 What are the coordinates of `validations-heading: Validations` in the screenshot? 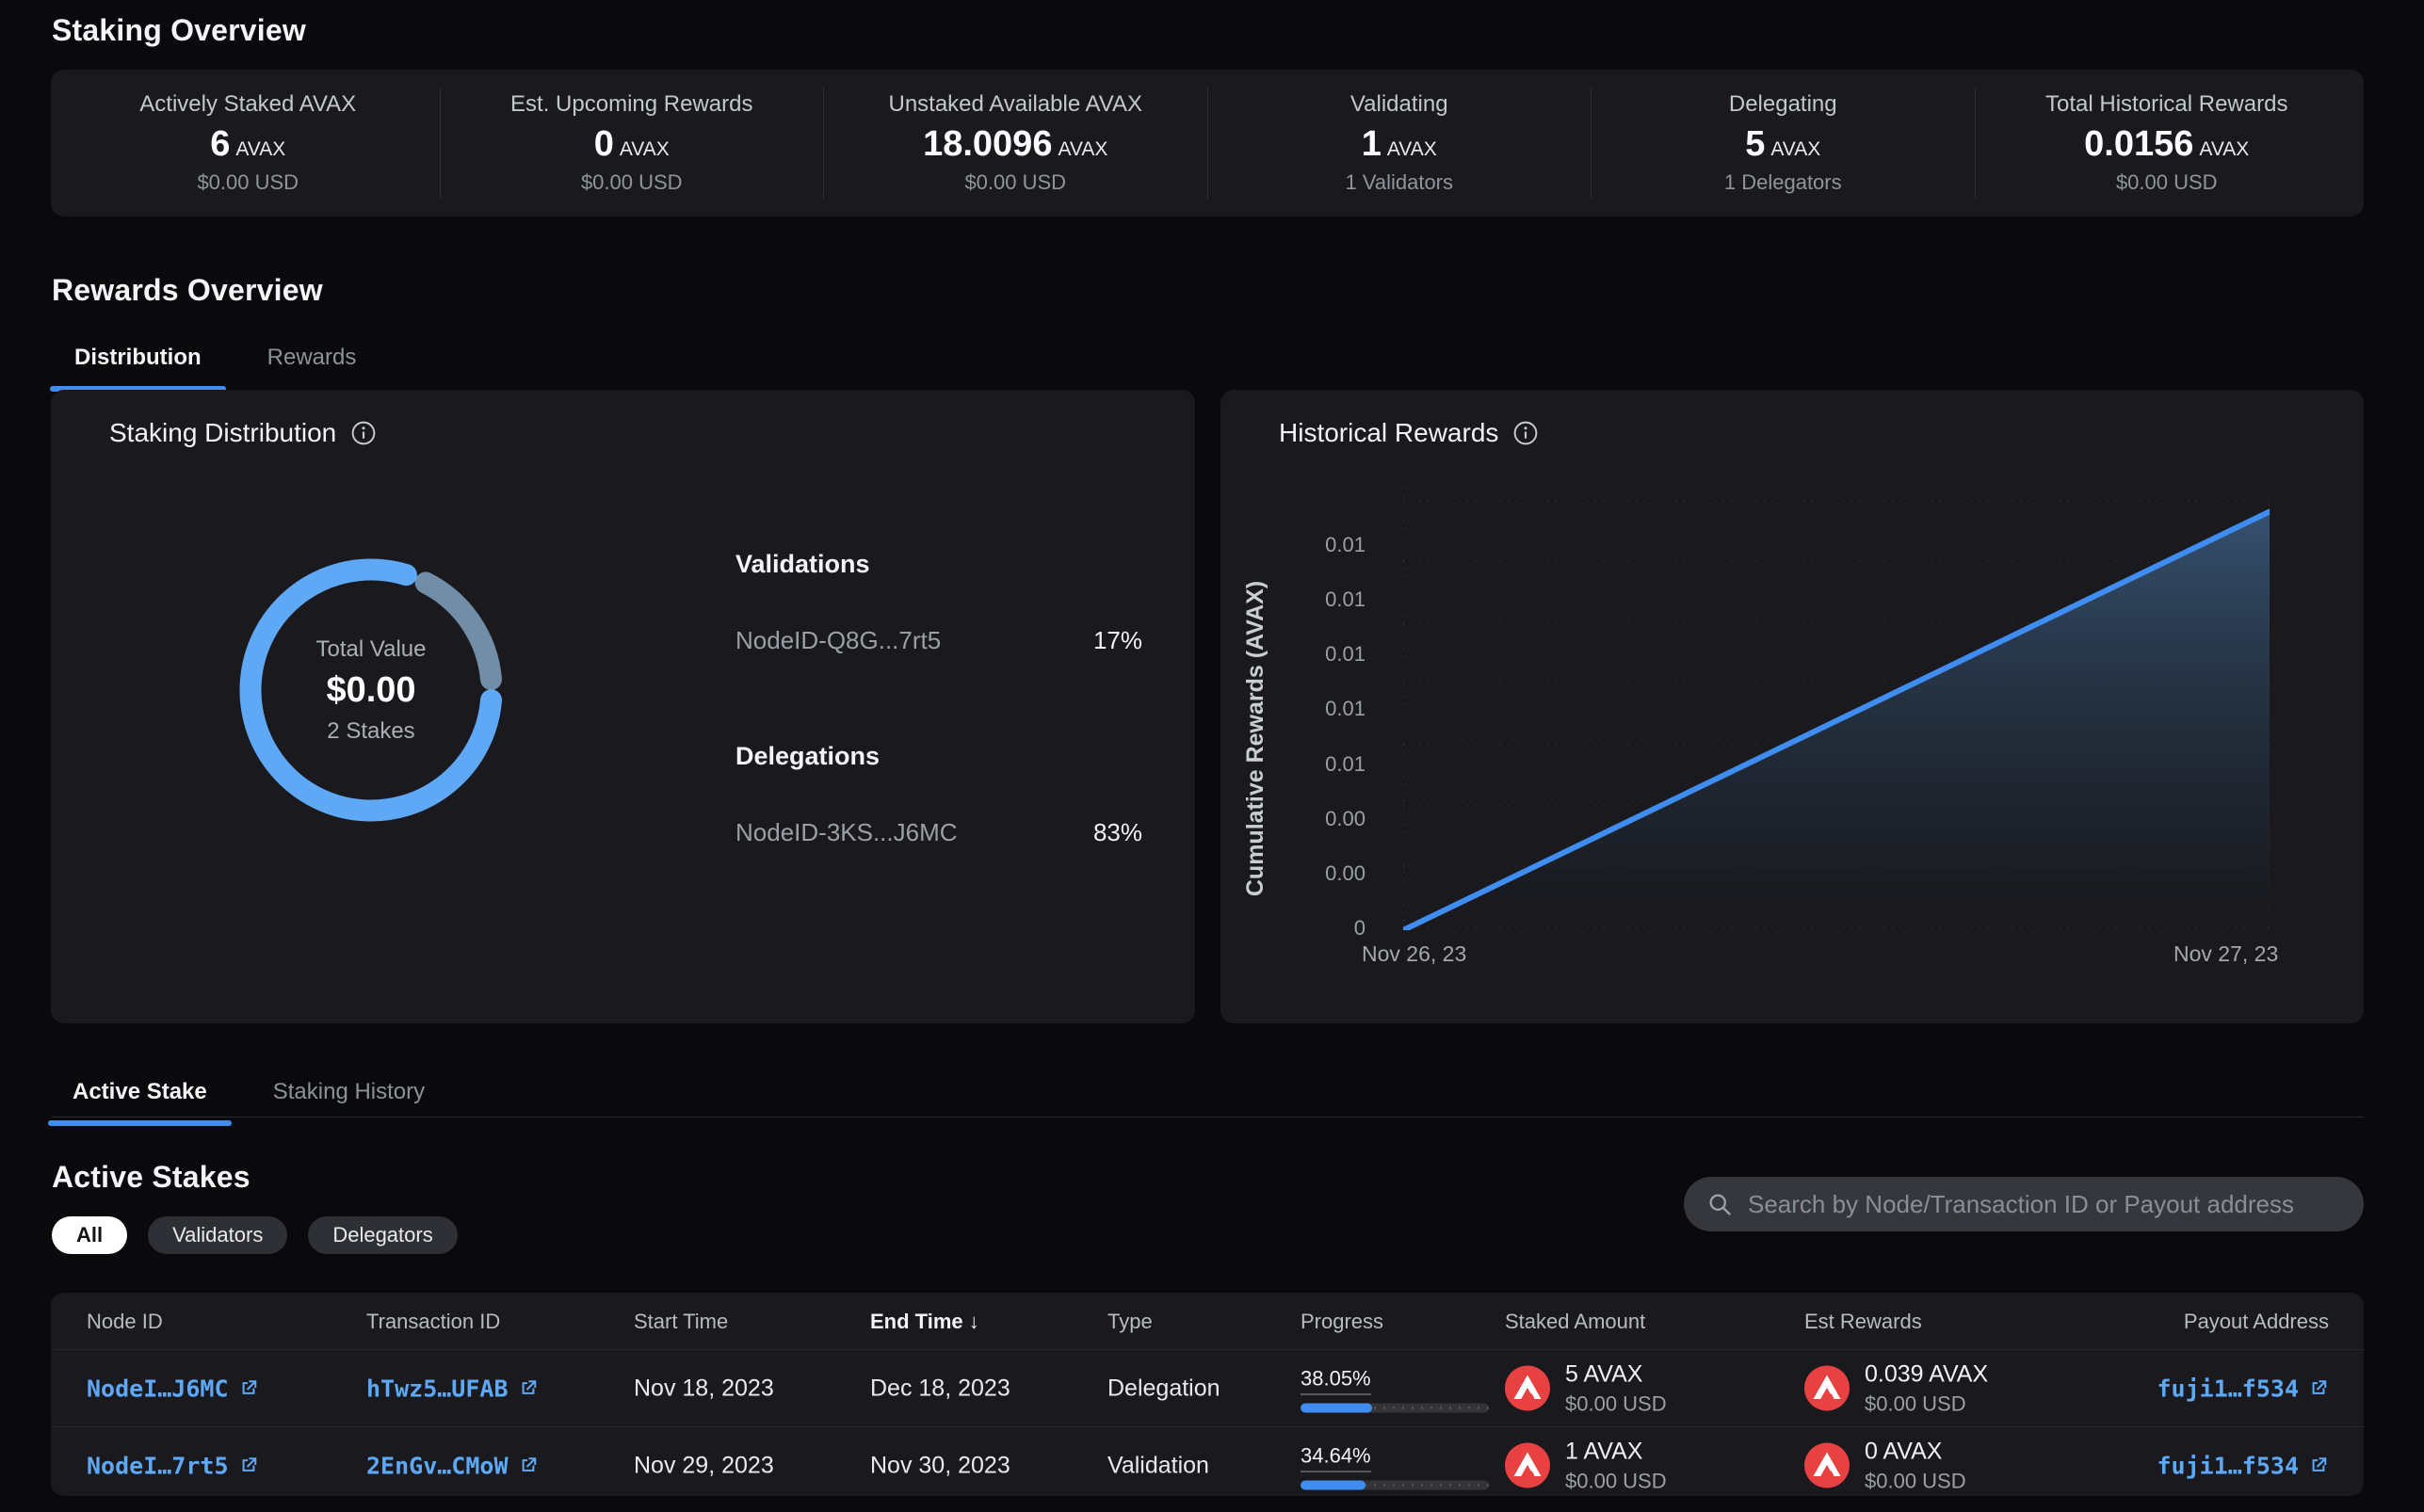 It's located at (802, 564).